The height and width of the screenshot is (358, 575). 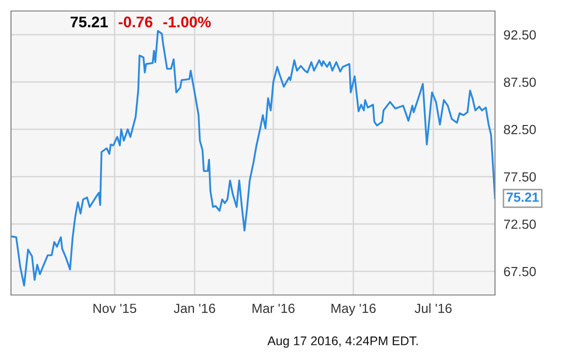 What do you see at coordinates (135, 22) in the screenshot?
I see `annotation: -0.76` at bounding box center [135, 22].